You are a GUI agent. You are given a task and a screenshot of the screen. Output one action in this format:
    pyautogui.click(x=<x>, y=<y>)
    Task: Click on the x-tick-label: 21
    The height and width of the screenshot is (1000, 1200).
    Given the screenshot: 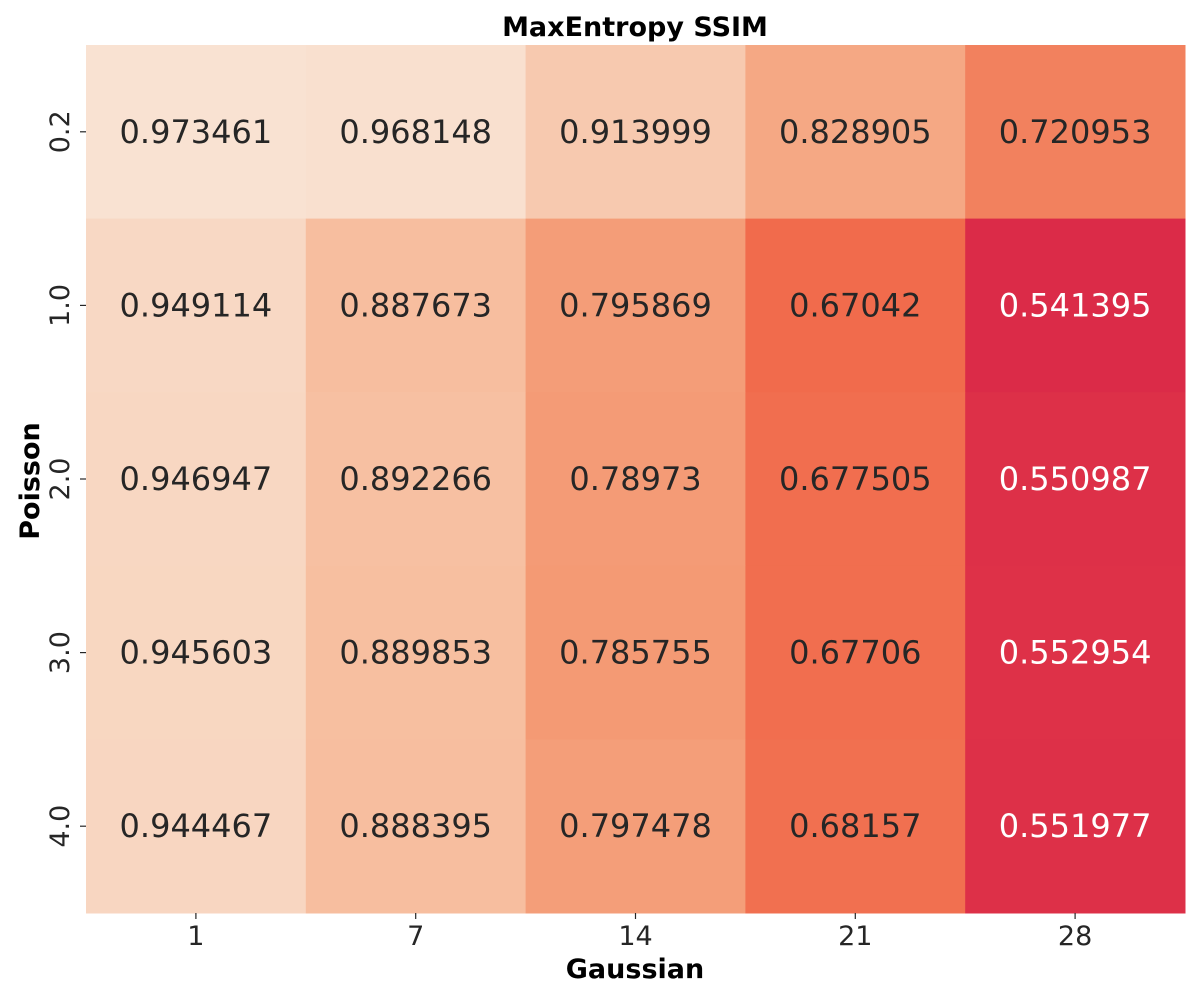 What is the action you would take?
    pyautogui.click(x=855, y=936)
    